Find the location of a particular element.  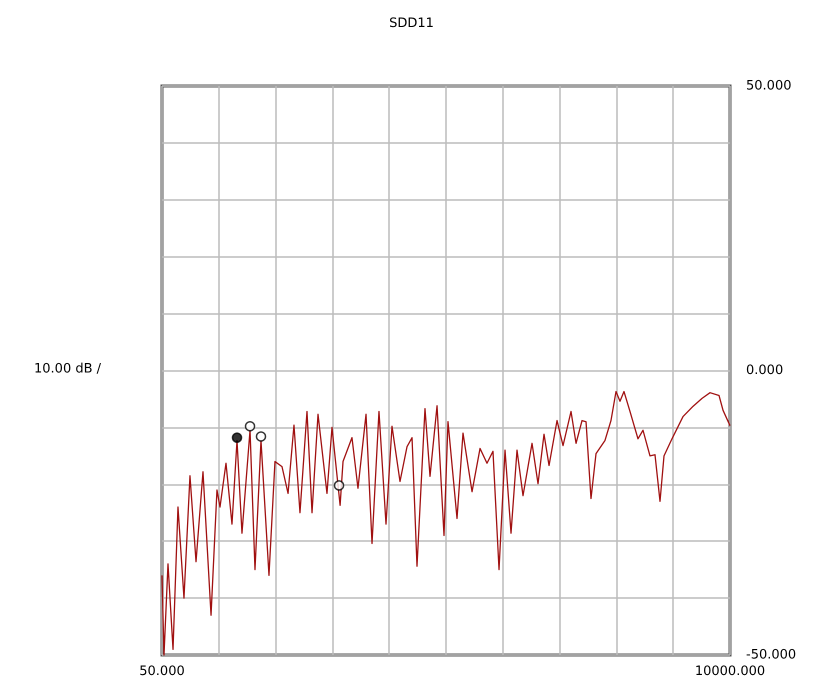

y-tick-label: 0.000 is located at coordinates (765, 370).